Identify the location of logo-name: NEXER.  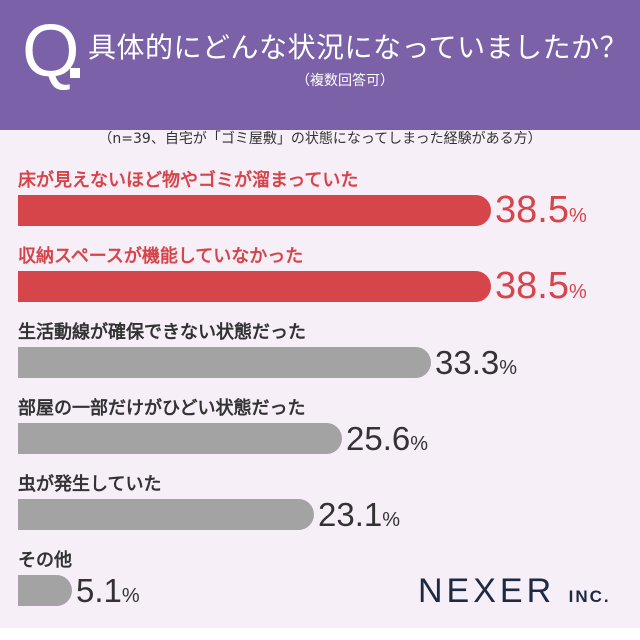
(487, 591).